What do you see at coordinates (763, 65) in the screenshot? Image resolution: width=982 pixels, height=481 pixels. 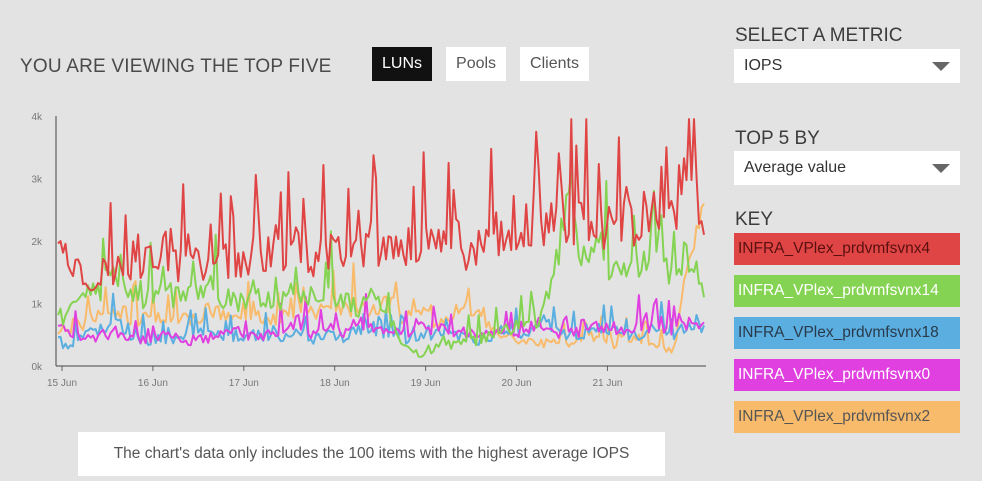 I see `metric-select-value: IOPS` at bounding box center [763, 65].